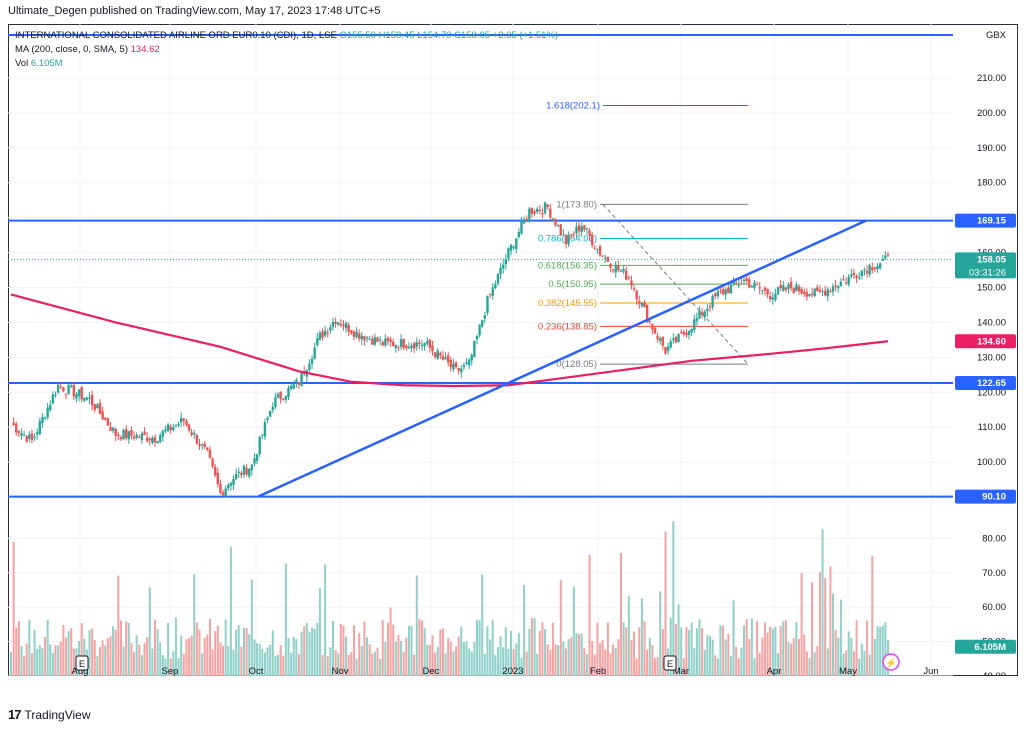 The width and height of the screenshot is (1024, 730). What do you see at coordinates (256, 671) in the screenshot?
I see `time-tick: Oct` at bounding box center [256, 671].